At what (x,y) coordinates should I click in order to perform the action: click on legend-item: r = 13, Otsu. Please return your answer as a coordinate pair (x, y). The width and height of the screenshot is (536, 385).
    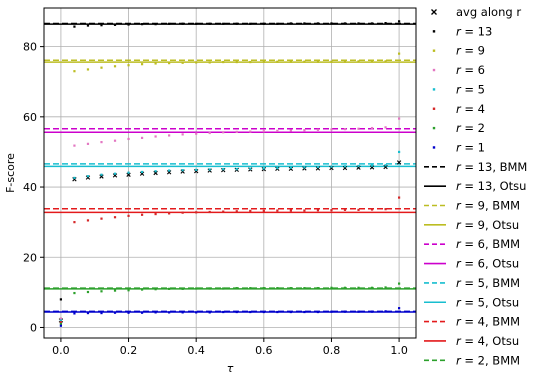
    Looking at the image, I should click on (475, 186).